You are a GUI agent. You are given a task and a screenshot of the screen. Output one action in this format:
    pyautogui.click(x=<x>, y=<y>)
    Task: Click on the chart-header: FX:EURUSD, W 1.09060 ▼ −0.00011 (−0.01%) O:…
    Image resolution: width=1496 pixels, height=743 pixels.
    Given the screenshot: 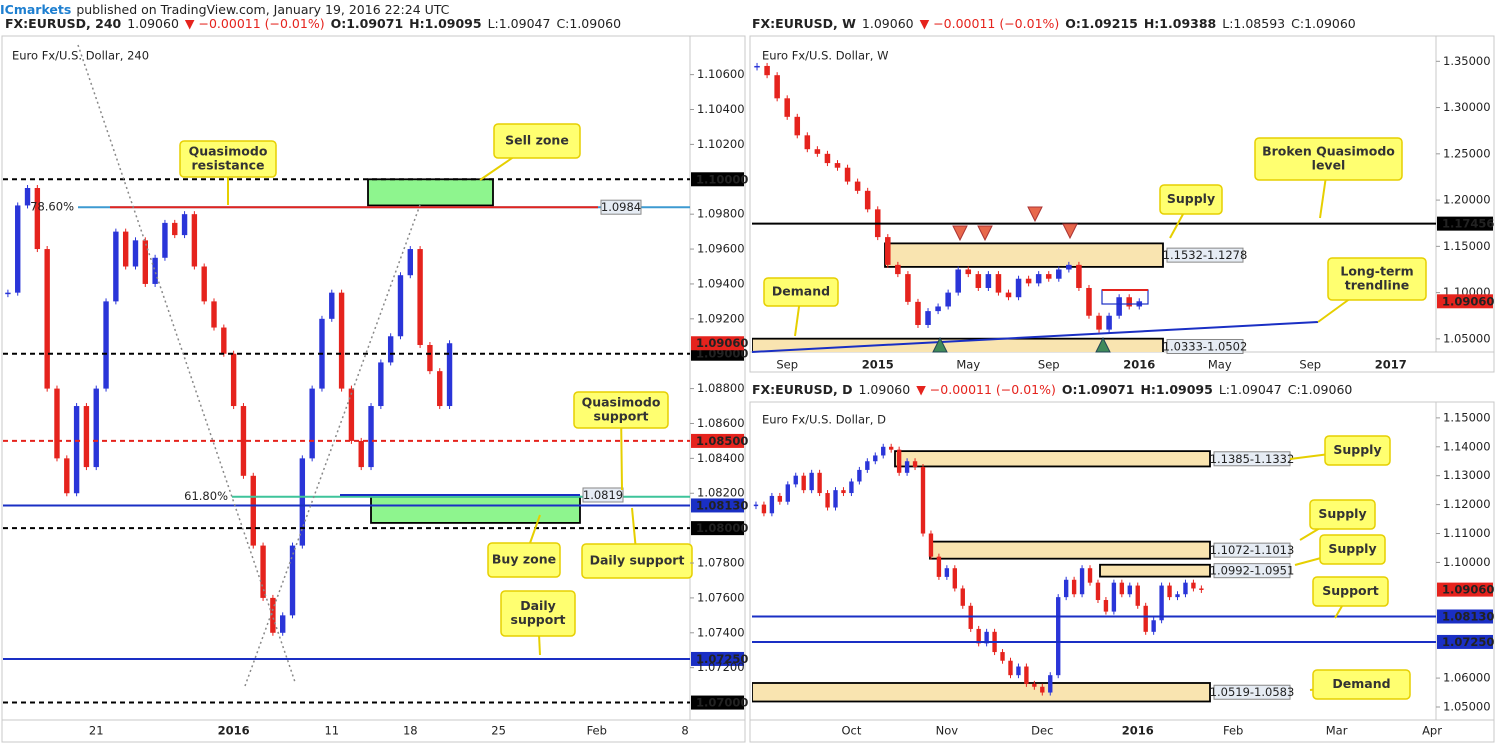 What is the action you would take?
    pyautogui.click(x=1054, y=23)
    